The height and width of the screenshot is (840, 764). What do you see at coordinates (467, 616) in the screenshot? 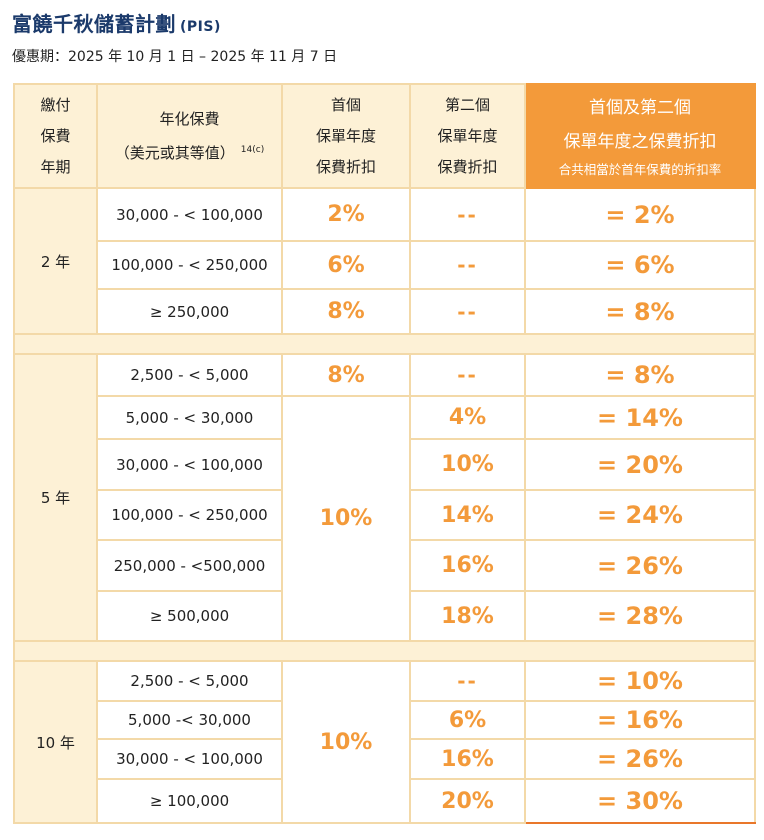
I see `second-year-discount: 18%` at bounding box center [467, 616].